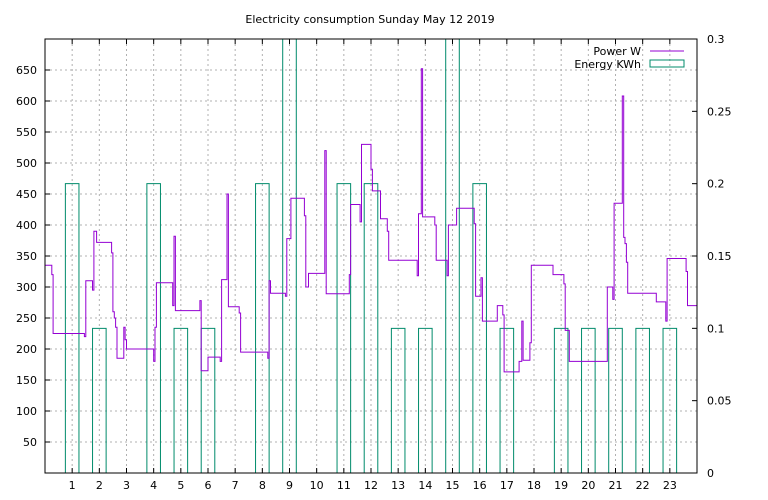  I want to click on x-tick-label: 5, so click(180, 485).